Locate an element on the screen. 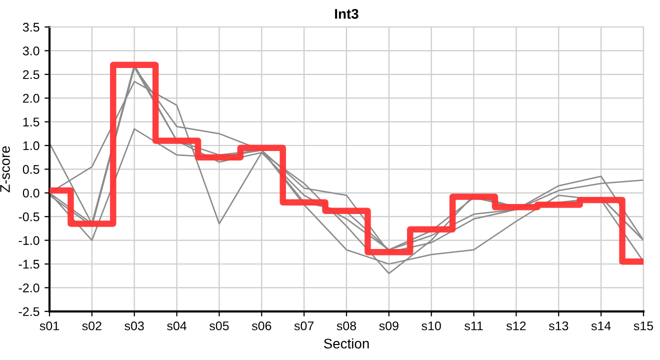  x-tick-label: s04 is located at coordinates (176, 325).